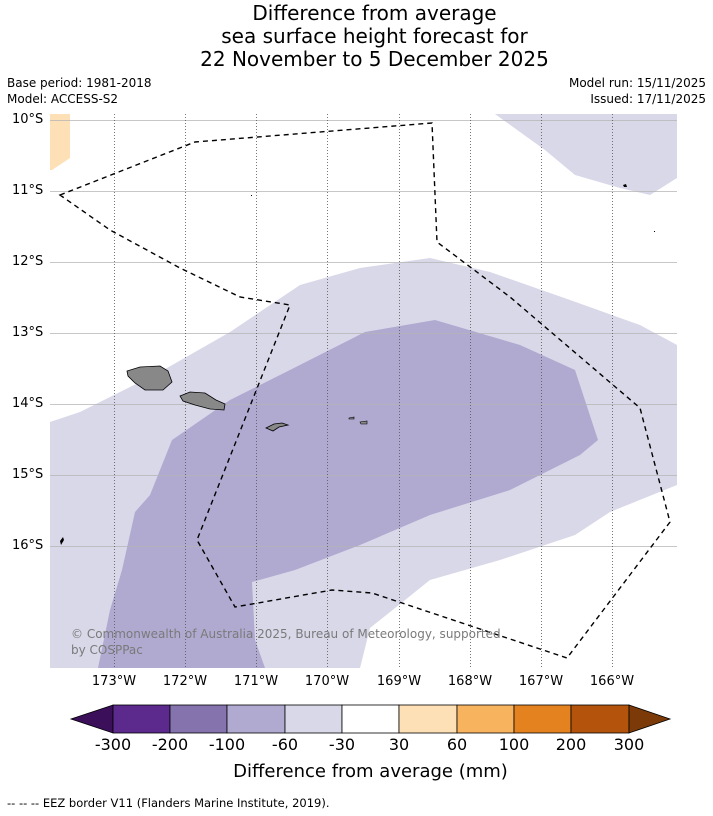 Image resolution: width=713 pixels, height=816 pixels. I want to click on colorbar-tick-label: 300, so click(629, 744).